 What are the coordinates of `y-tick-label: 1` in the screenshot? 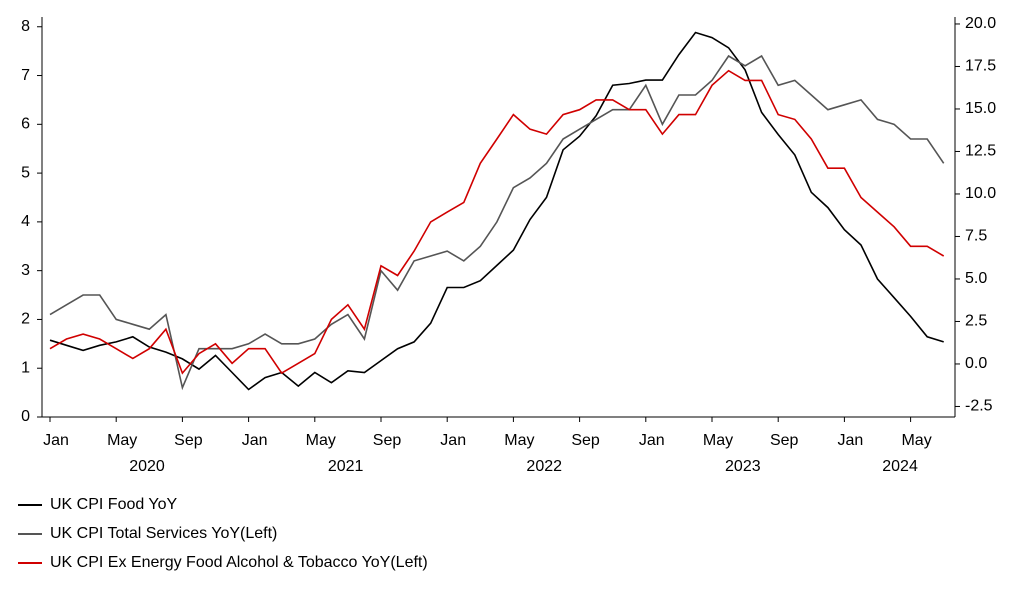 It's located at (25, 367).